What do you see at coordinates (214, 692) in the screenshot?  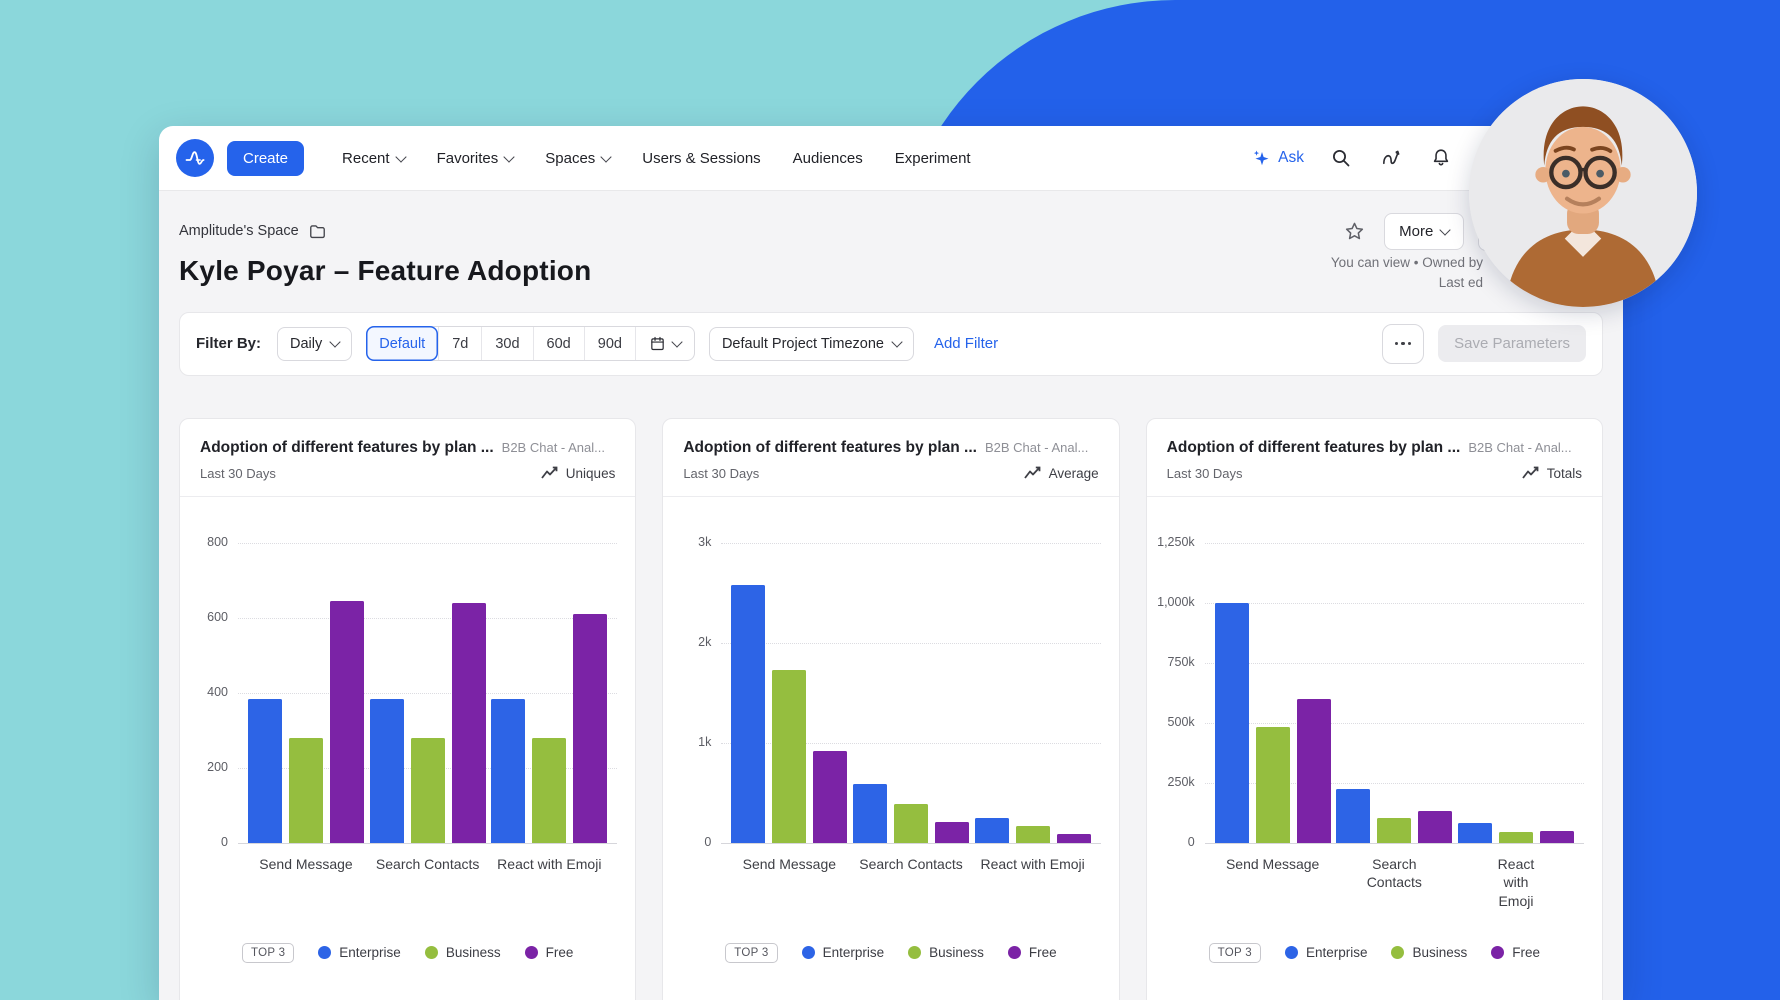 I see `y-axis: 0 200 400 600 800` at bounding box center [214, 692].